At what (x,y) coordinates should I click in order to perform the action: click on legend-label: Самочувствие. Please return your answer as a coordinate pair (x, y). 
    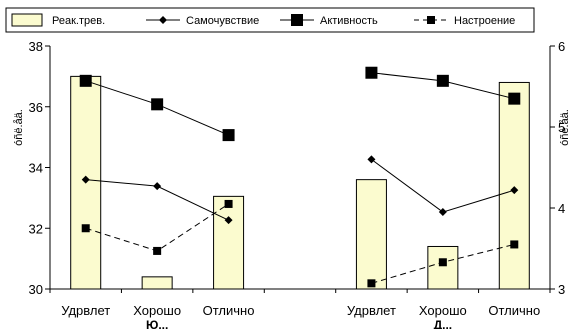
    Looking at the image, I should click on (222, 21).